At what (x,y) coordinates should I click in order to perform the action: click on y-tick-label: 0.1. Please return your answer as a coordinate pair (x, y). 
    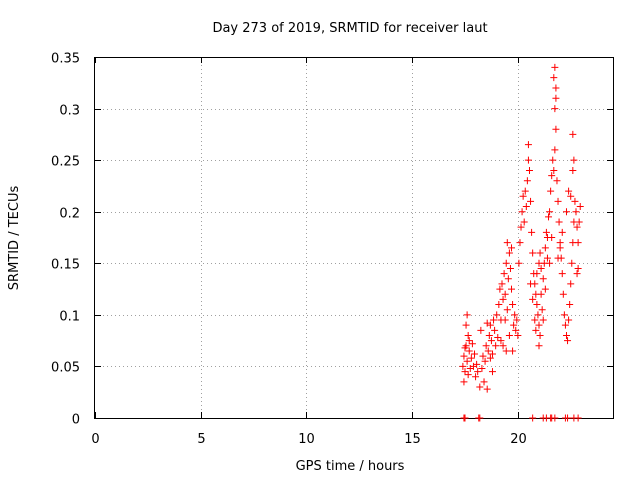
    Looking at the image, I should click on (69, 317).